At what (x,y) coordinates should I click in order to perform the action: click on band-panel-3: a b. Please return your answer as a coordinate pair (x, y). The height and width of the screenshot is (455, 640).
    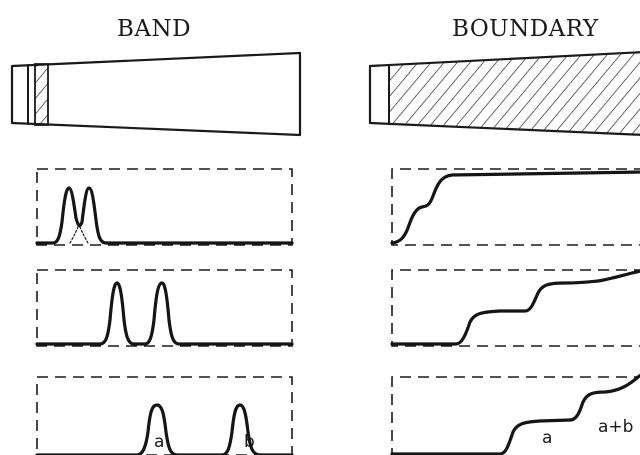
    Looking at the image, I should click on (164, 415).